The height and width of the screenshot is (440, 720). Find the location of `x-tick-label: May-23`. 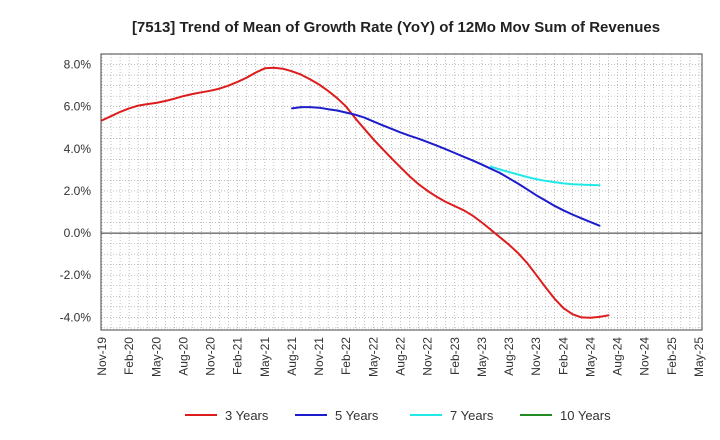

x-tick-label: May-23 is located at coordinates (482, 357).